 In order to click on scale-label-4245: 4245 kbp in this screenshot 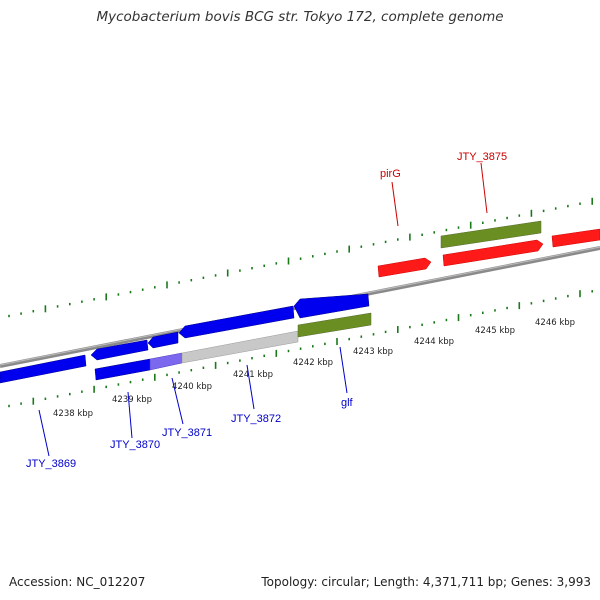, I will do `click(495, 331)`.